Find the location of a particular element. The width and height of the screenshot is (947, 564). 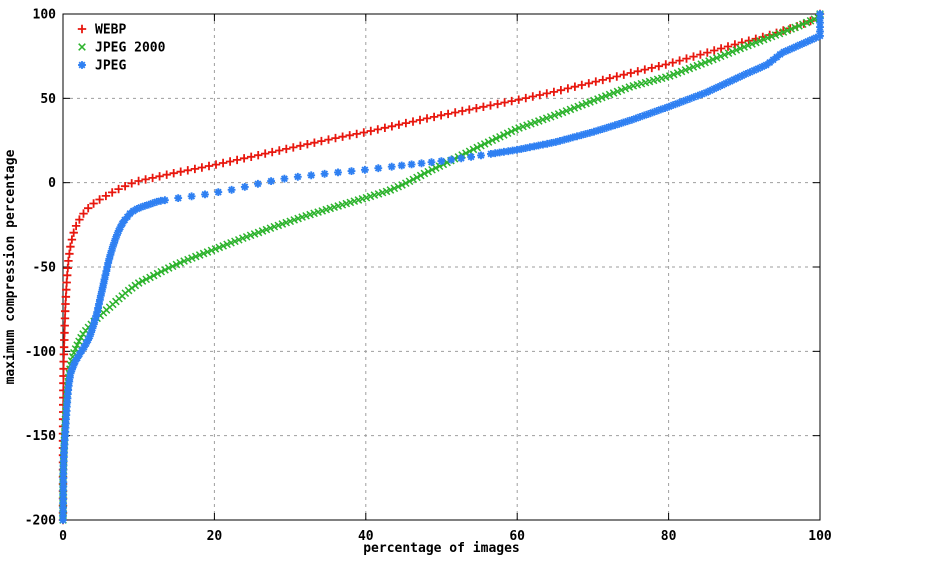

x-tick-label-40: 40 is located at coordinates (366, 536).